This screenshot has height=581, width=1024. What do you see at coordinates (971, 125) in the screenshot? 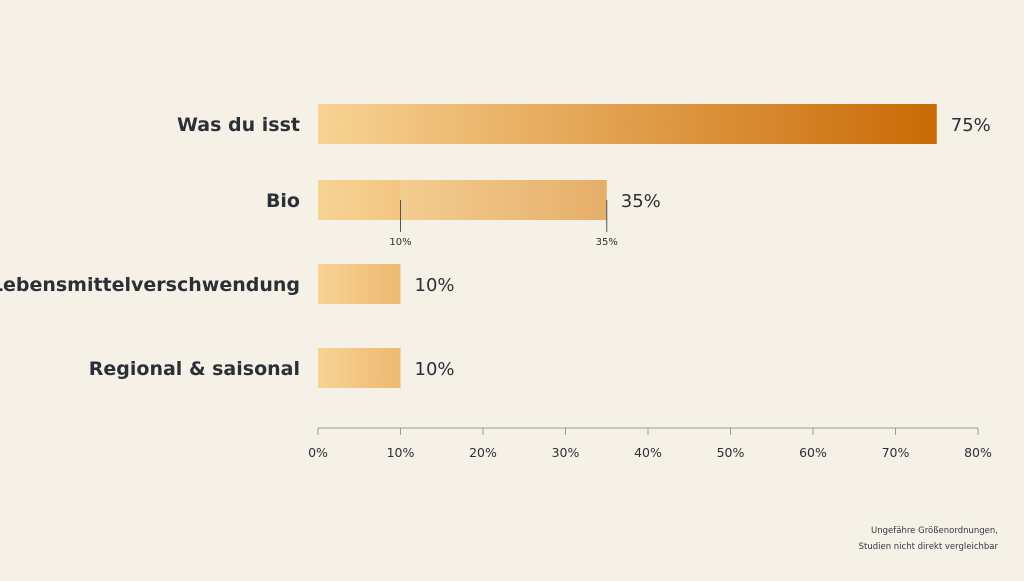
I see `value-label: 75%` at bounding box center [971, 125].